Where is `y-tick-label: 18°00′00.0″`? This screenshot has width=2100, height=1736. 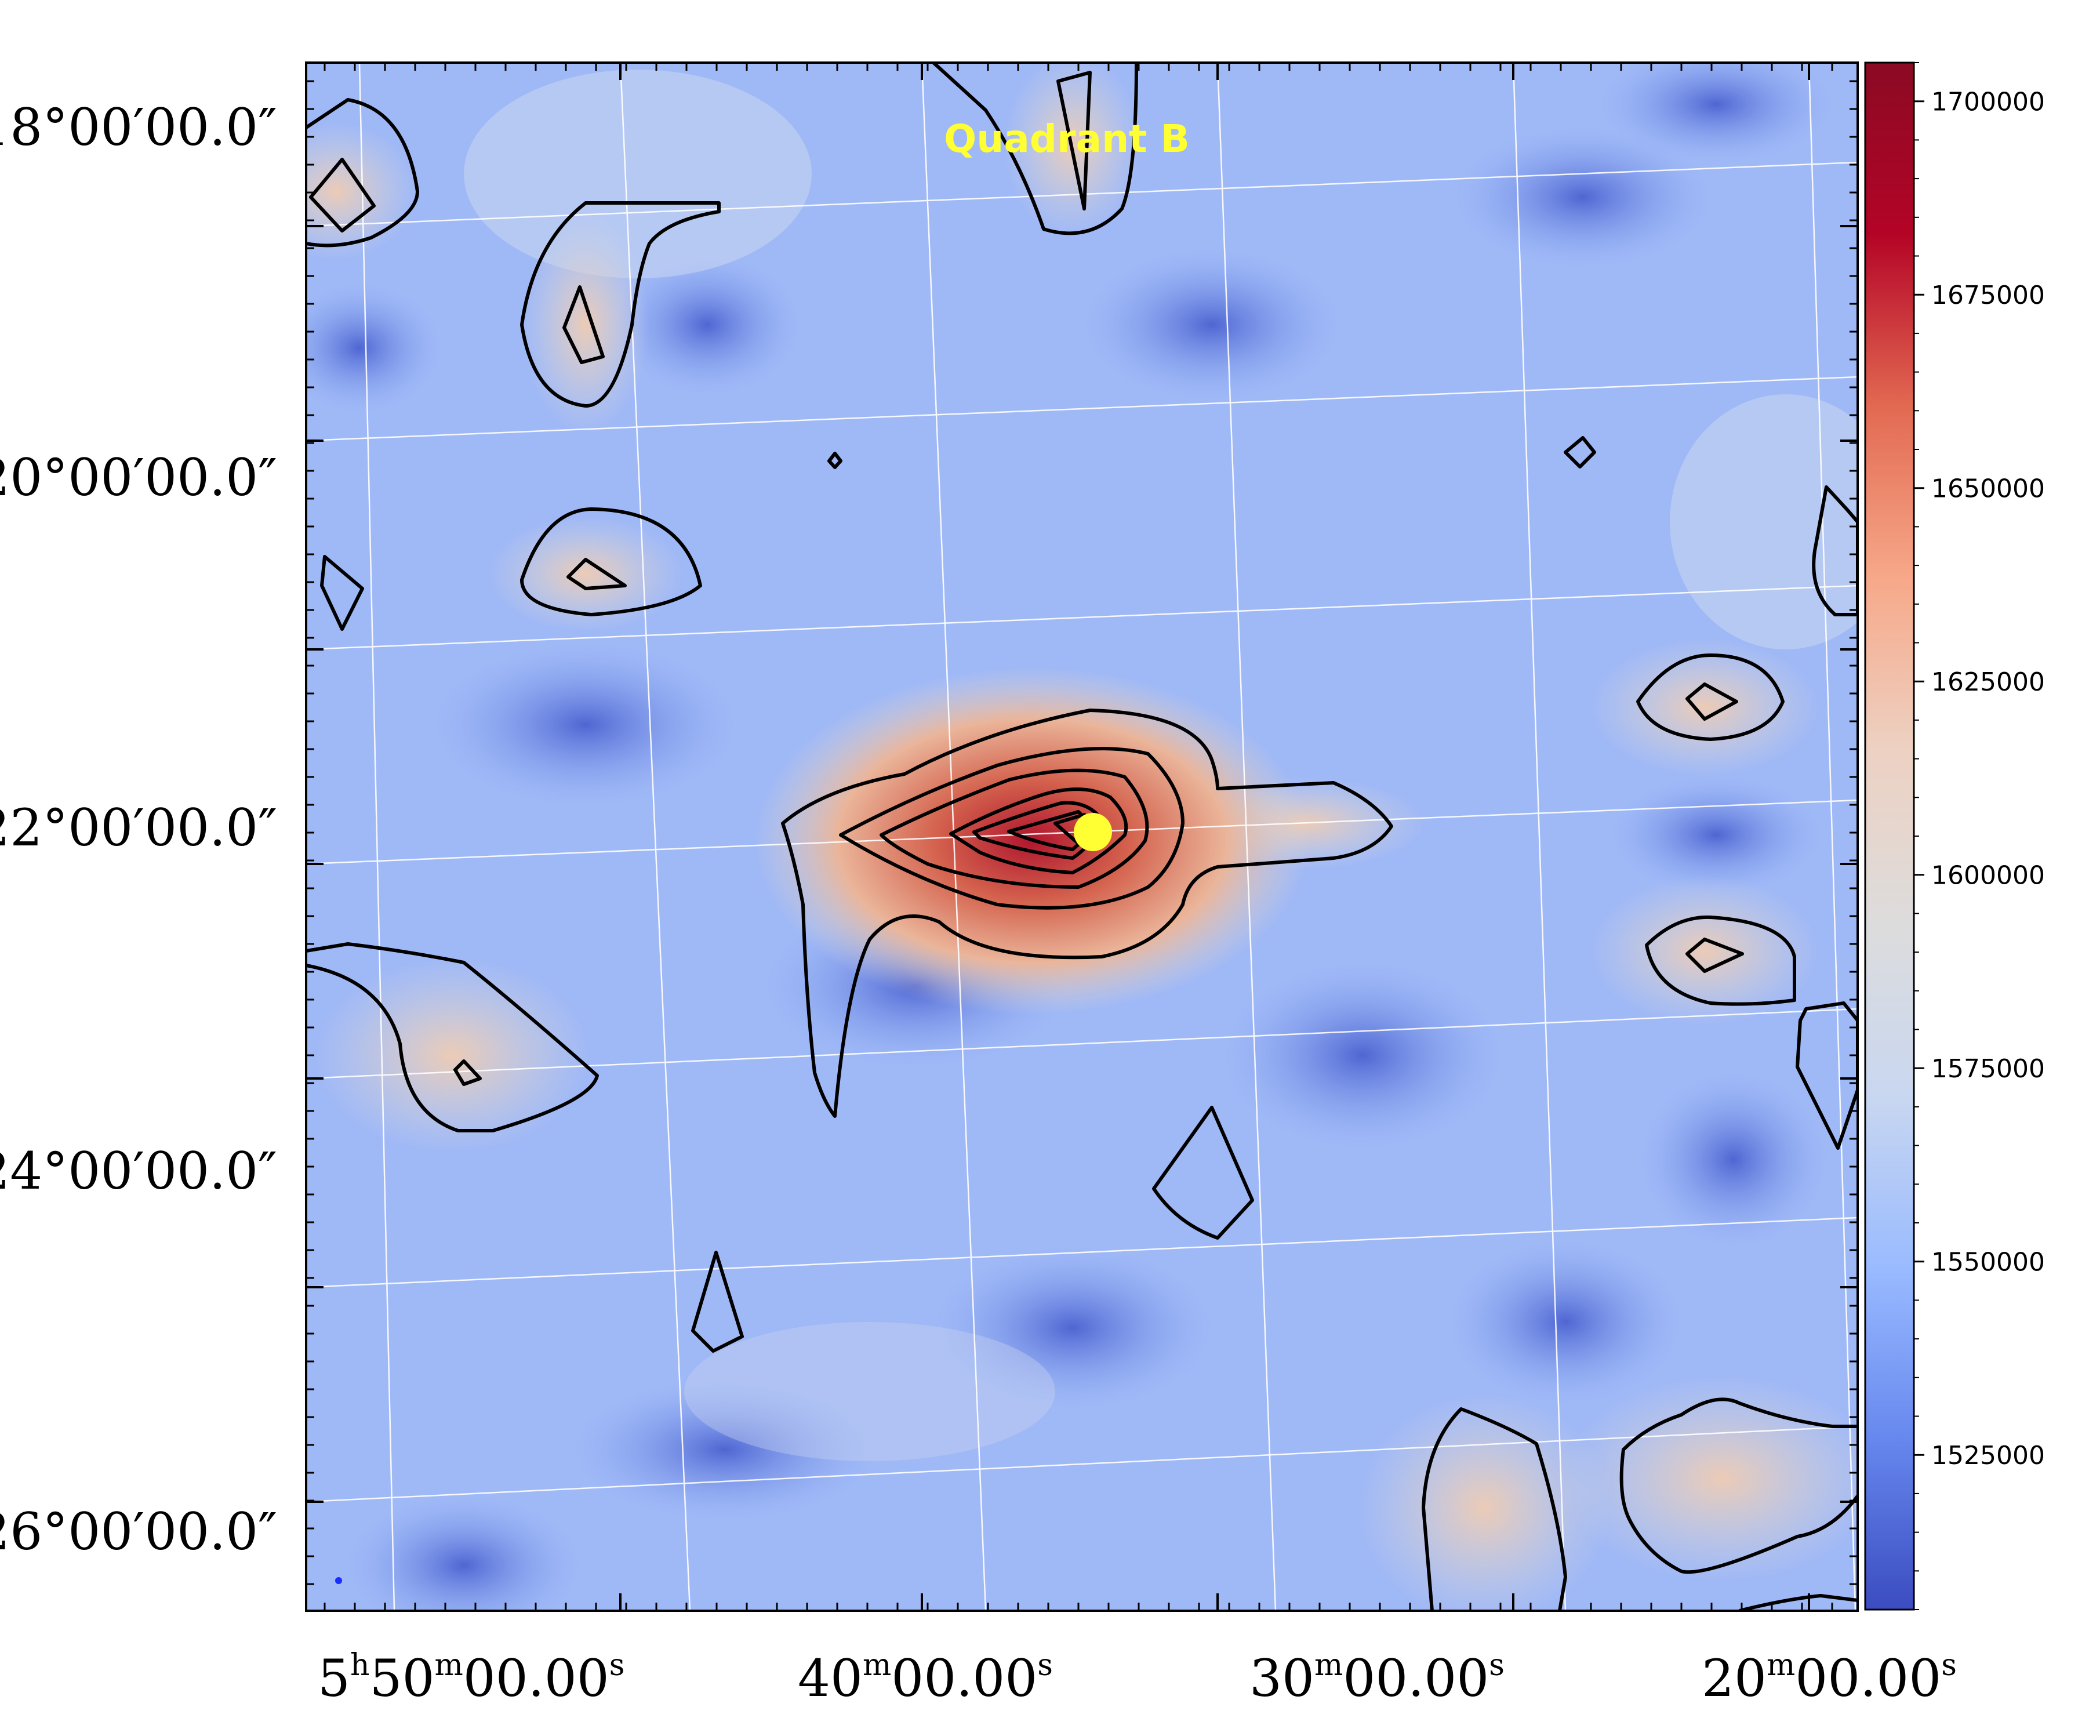
y-tick-label: 18°00′00.0″ is located at coordinates (138, 127).